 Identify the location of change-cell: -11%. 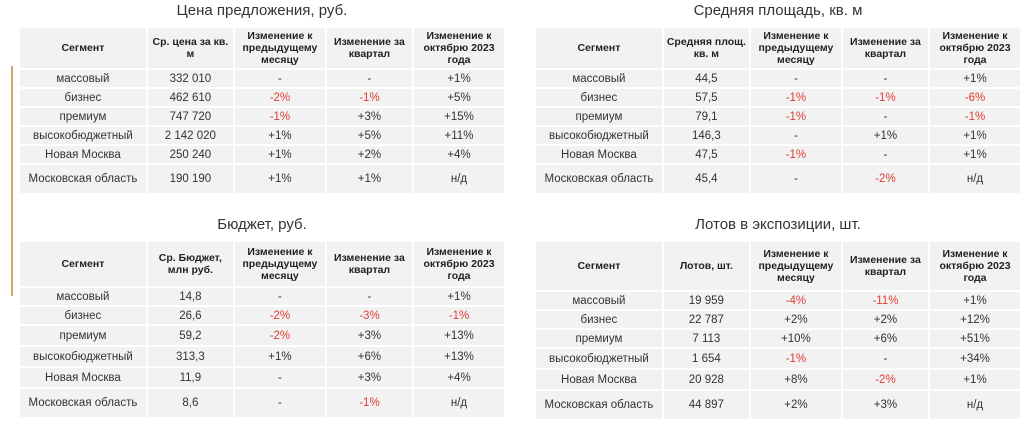
(884, 300).